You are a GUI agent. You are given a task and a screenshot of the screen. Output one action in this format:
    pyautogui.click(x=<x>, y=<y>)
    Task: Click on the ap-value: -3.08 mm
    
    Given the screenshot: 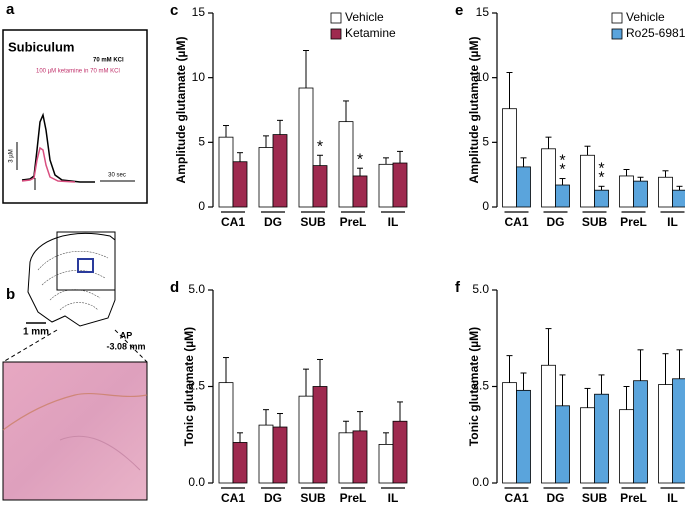 What is the action you would take?
    pyautogui.click(x=125, y=346)
    